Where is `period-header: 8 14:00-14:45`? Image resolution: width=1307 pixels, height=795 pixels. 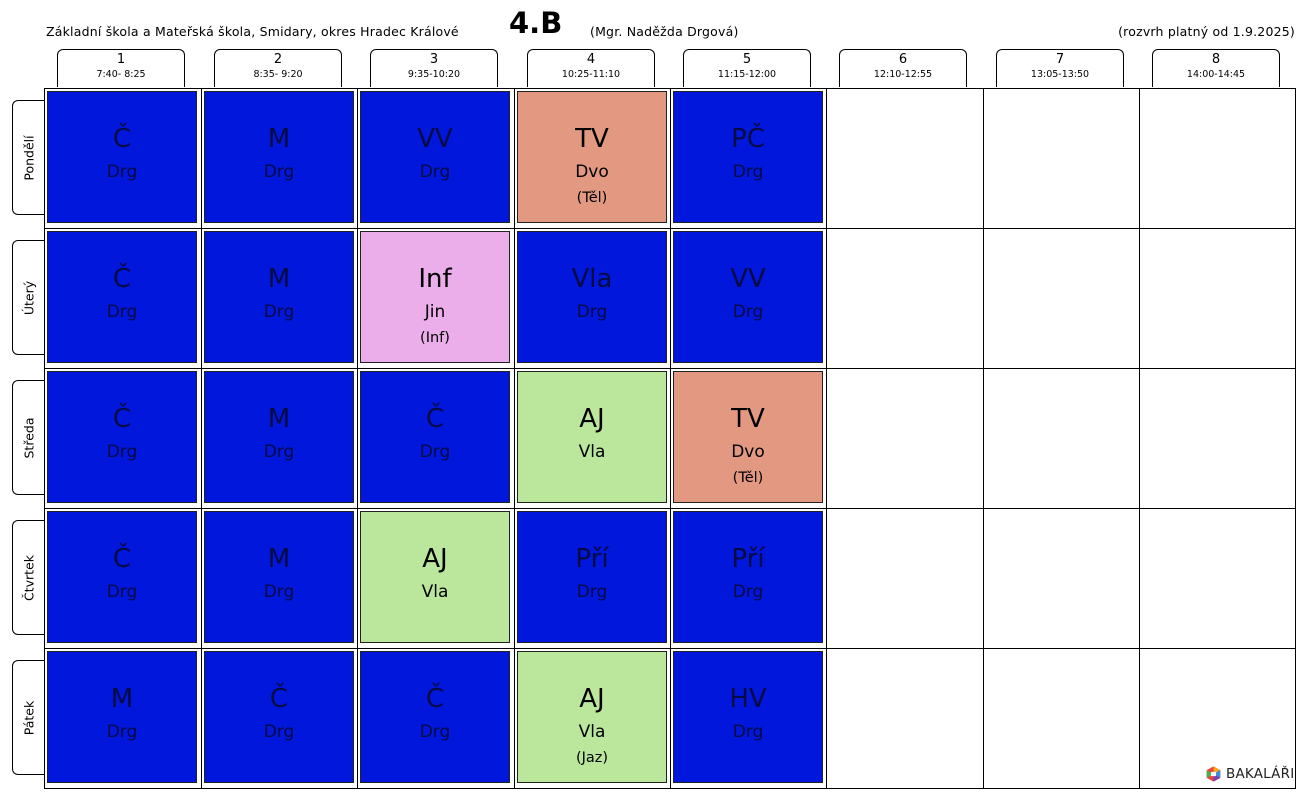
period-header: 8 14:00-14:45 is located at coordinates (1216, 68).